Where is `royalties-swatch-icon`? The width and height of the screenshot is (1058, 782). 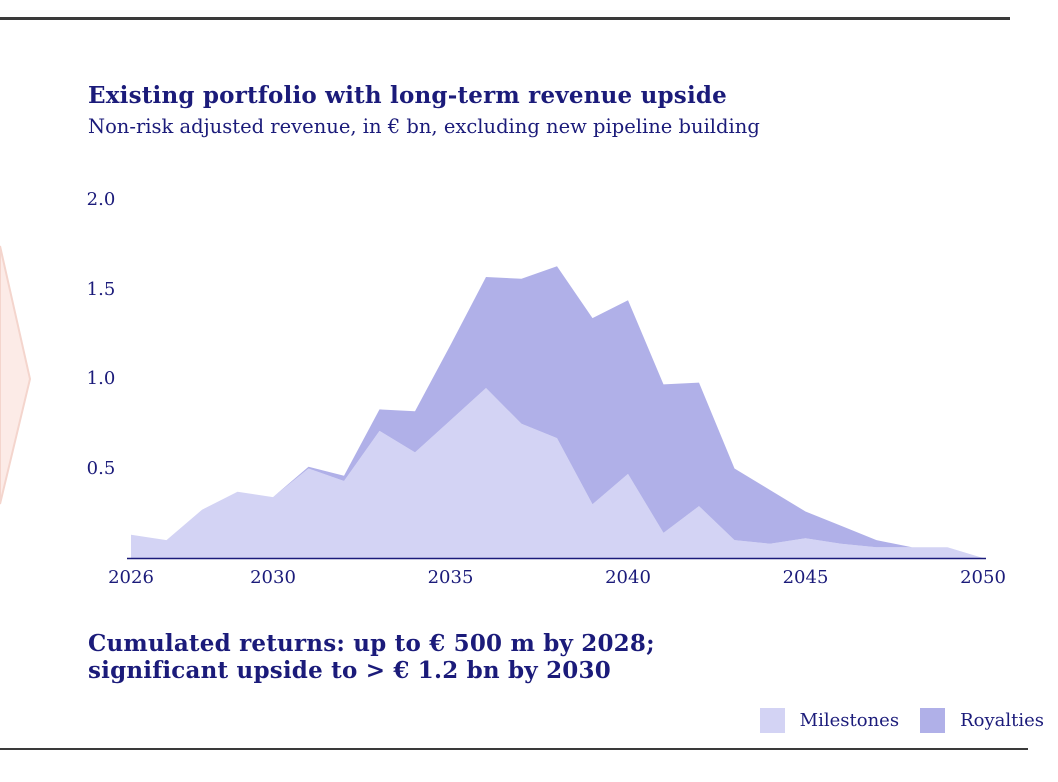
royalties-swatch-icon is located at coordinates (933, 720).